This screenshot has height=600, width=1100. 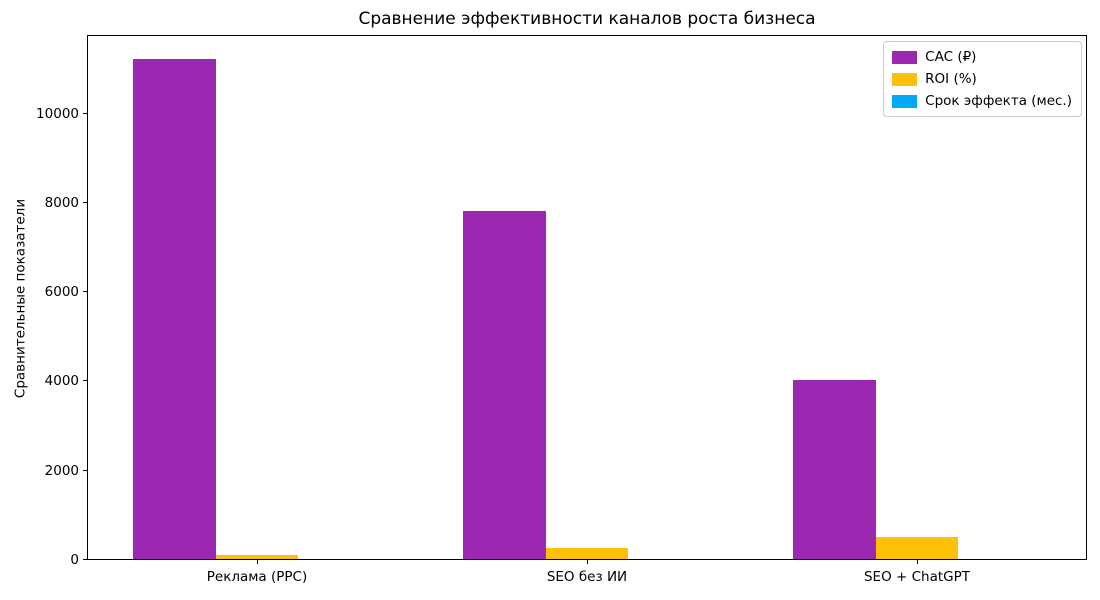 What do you see at coordinates (1086, 297) in the screenshot?
I see `right-spine` at bounding box center [1086, 297].